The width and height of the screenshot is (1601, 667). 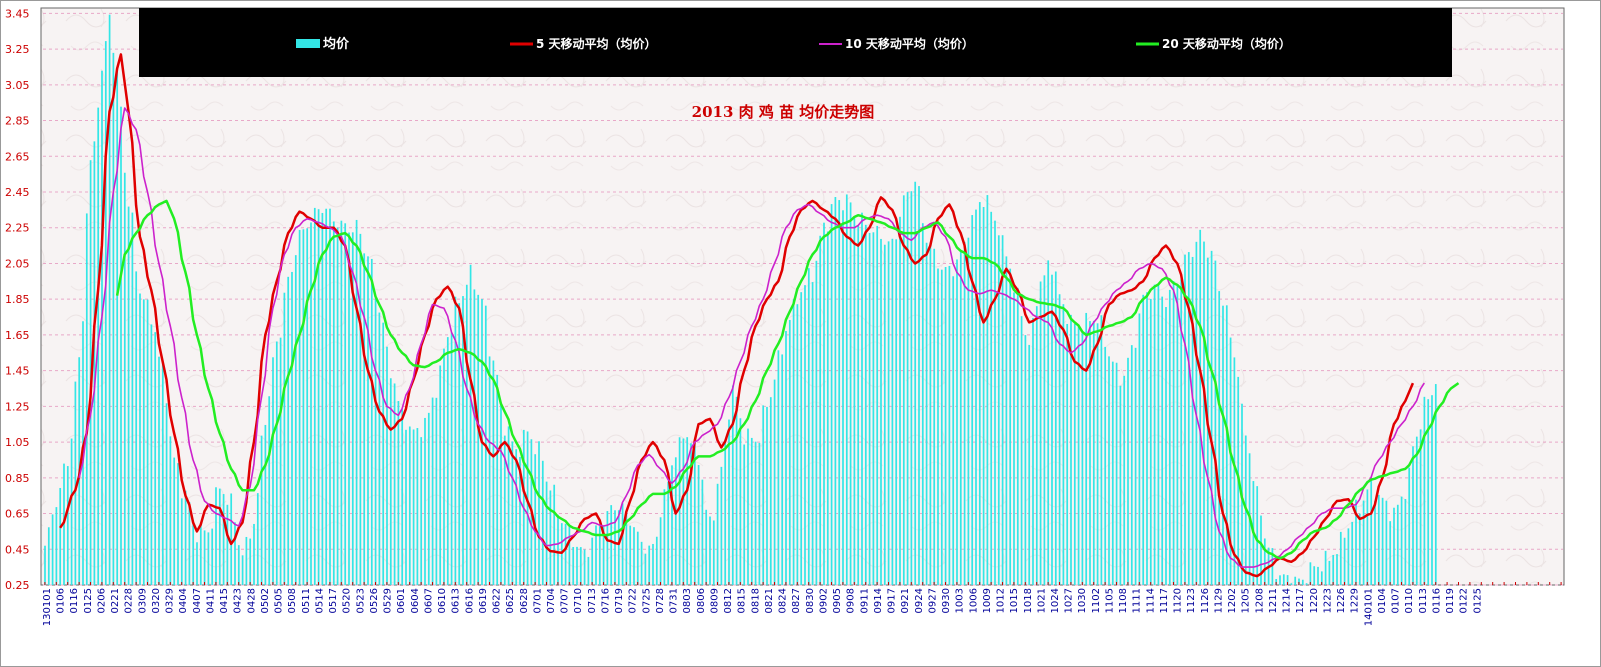 What do you see at coordinates (183, 600) in the screenshot?
I see `x-tick-label: 0404` at bounding box center [183, 600].